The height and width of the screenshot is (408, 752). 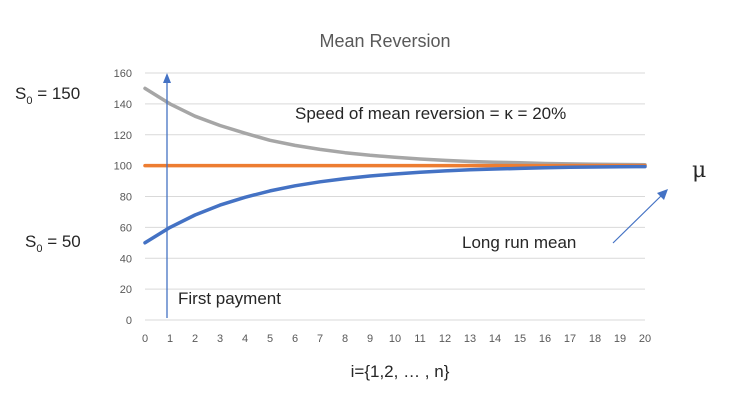 I want to click on x-tick-label: 3, so click(x=220, y=339).